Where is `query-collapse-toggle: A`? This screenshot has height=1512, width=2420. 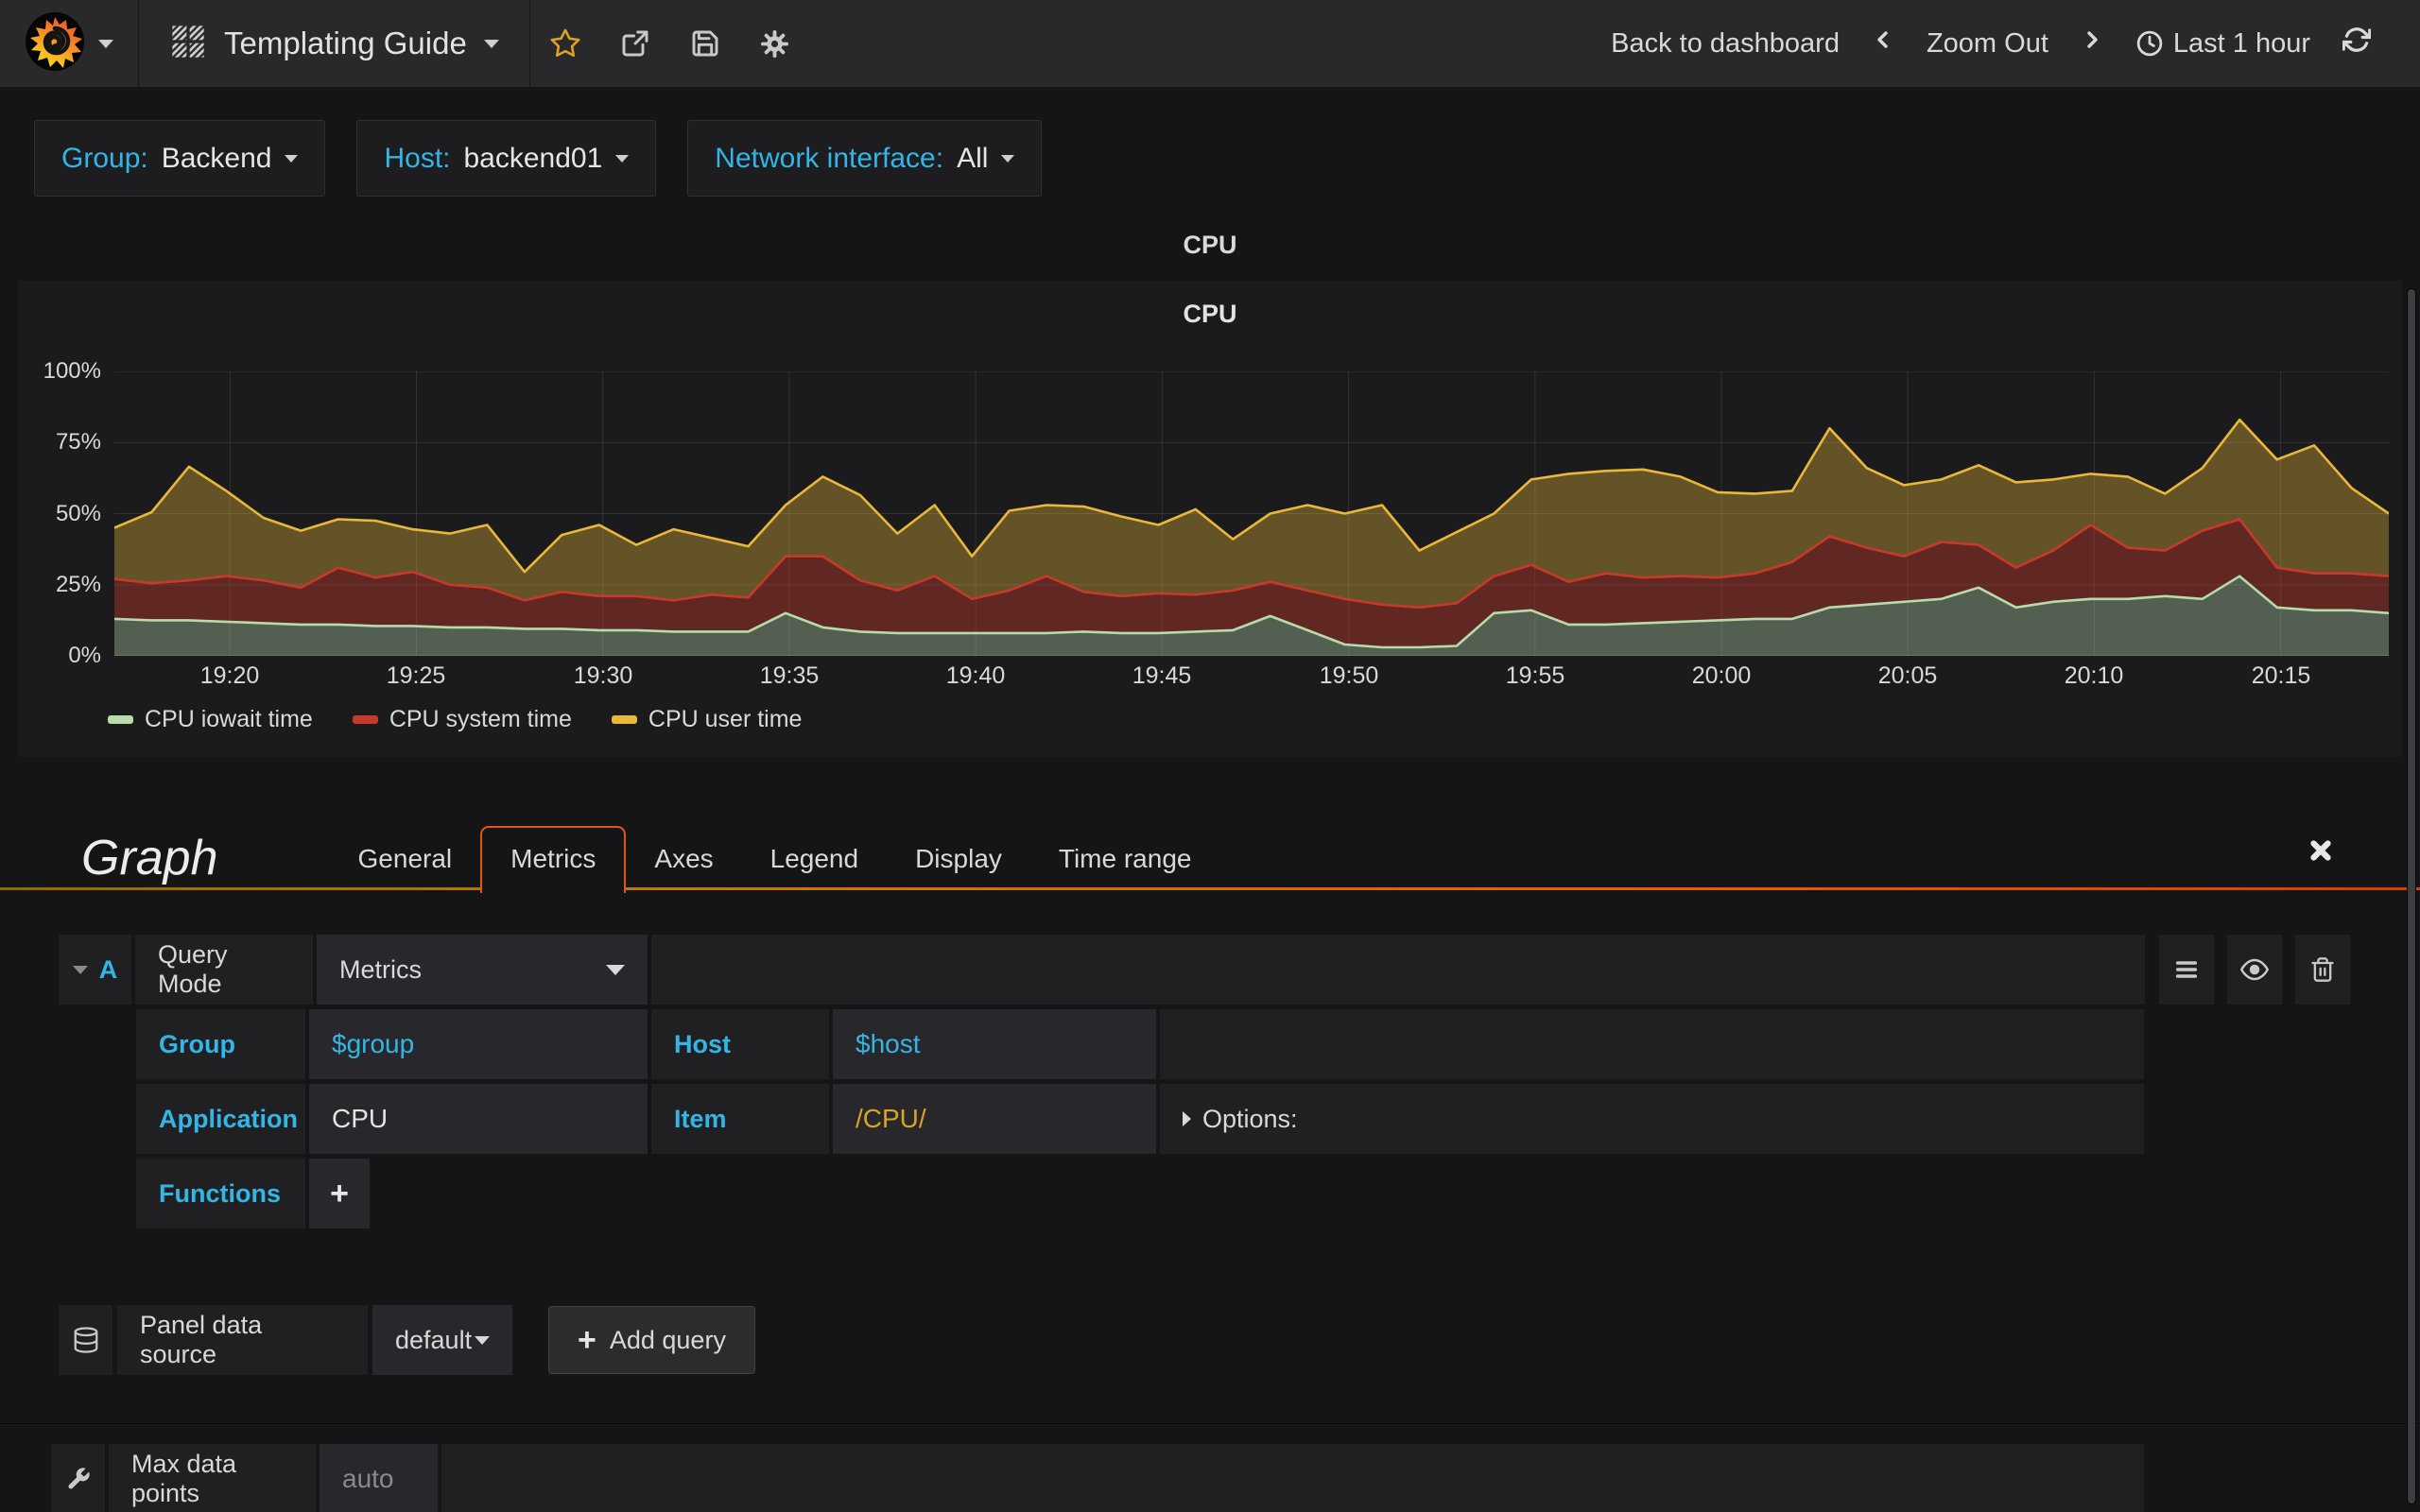 query-collapse-toggle: A is located at coordinates (95, 970).